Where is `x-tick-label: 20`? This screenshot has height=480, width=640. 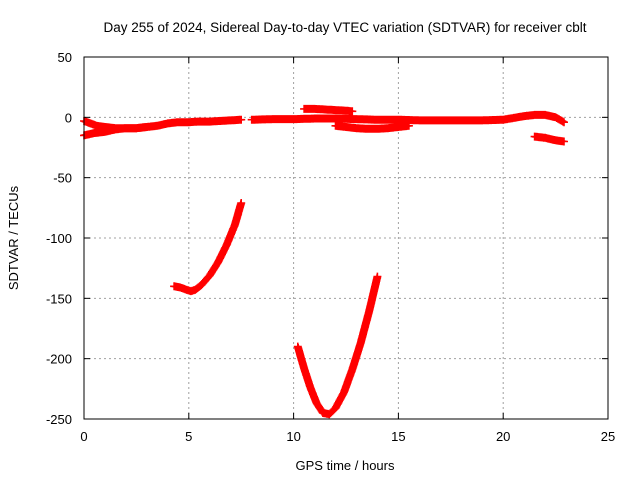
x-tick-label: 20 is located at coordinates (503, 436).